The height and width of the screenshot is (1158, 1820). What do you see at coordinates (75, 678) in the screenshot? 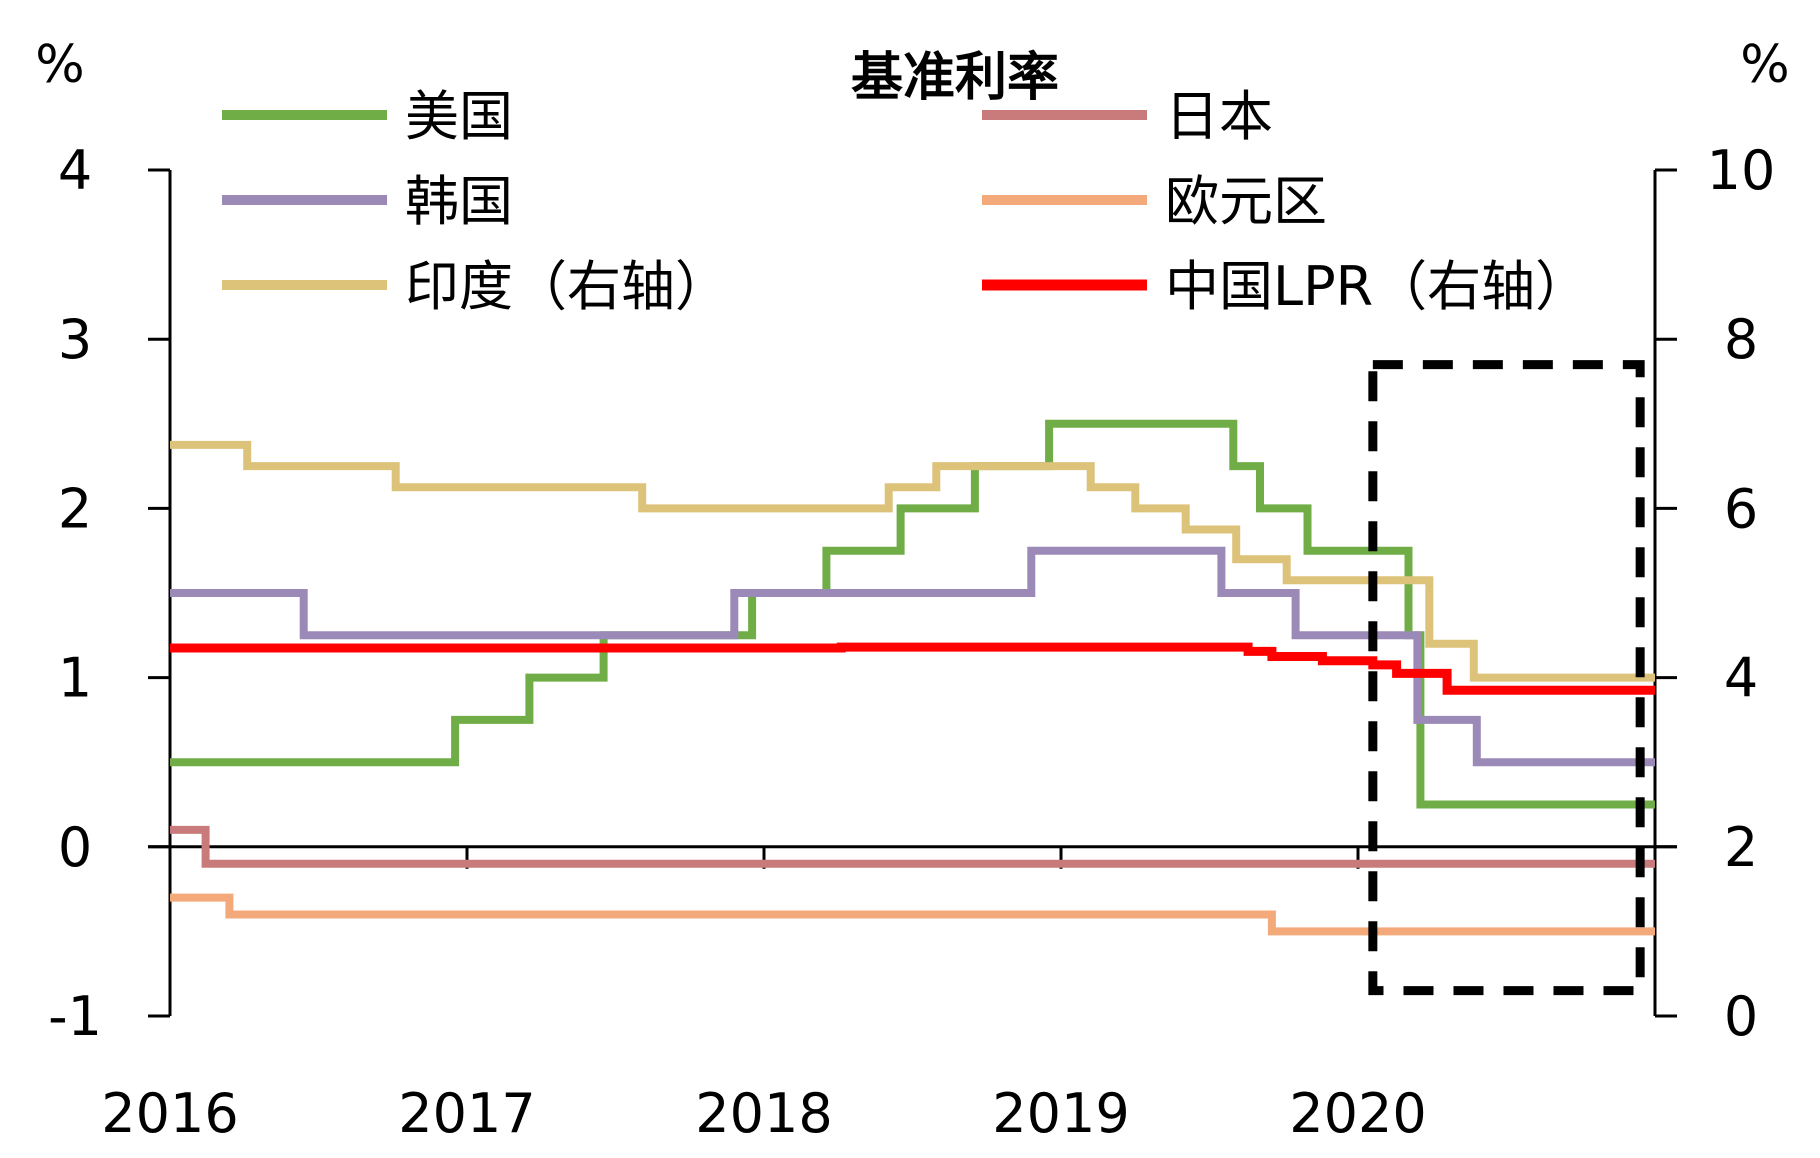
I see `left-tick-label: 1` at bounding box center [75, 678].